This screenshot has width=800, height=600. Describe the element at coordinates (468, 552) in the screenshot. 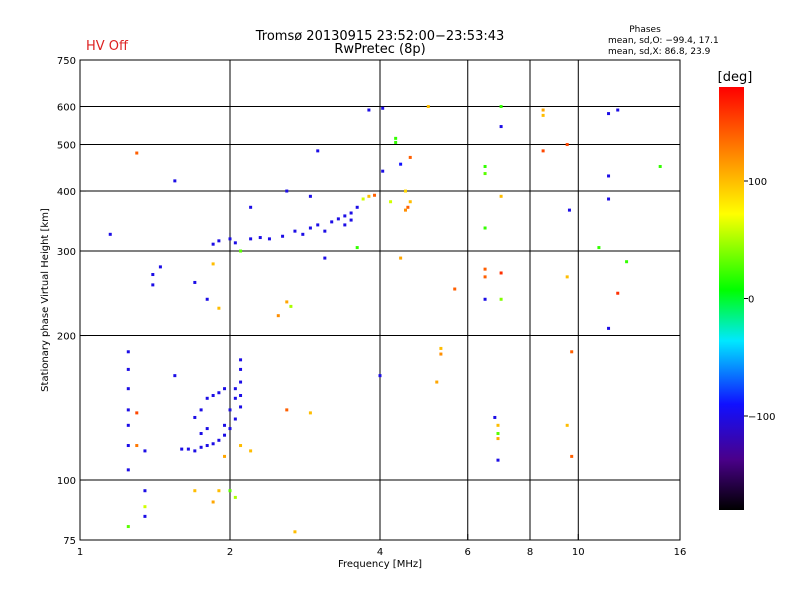

I see `x-tick-label: 6` at that location.